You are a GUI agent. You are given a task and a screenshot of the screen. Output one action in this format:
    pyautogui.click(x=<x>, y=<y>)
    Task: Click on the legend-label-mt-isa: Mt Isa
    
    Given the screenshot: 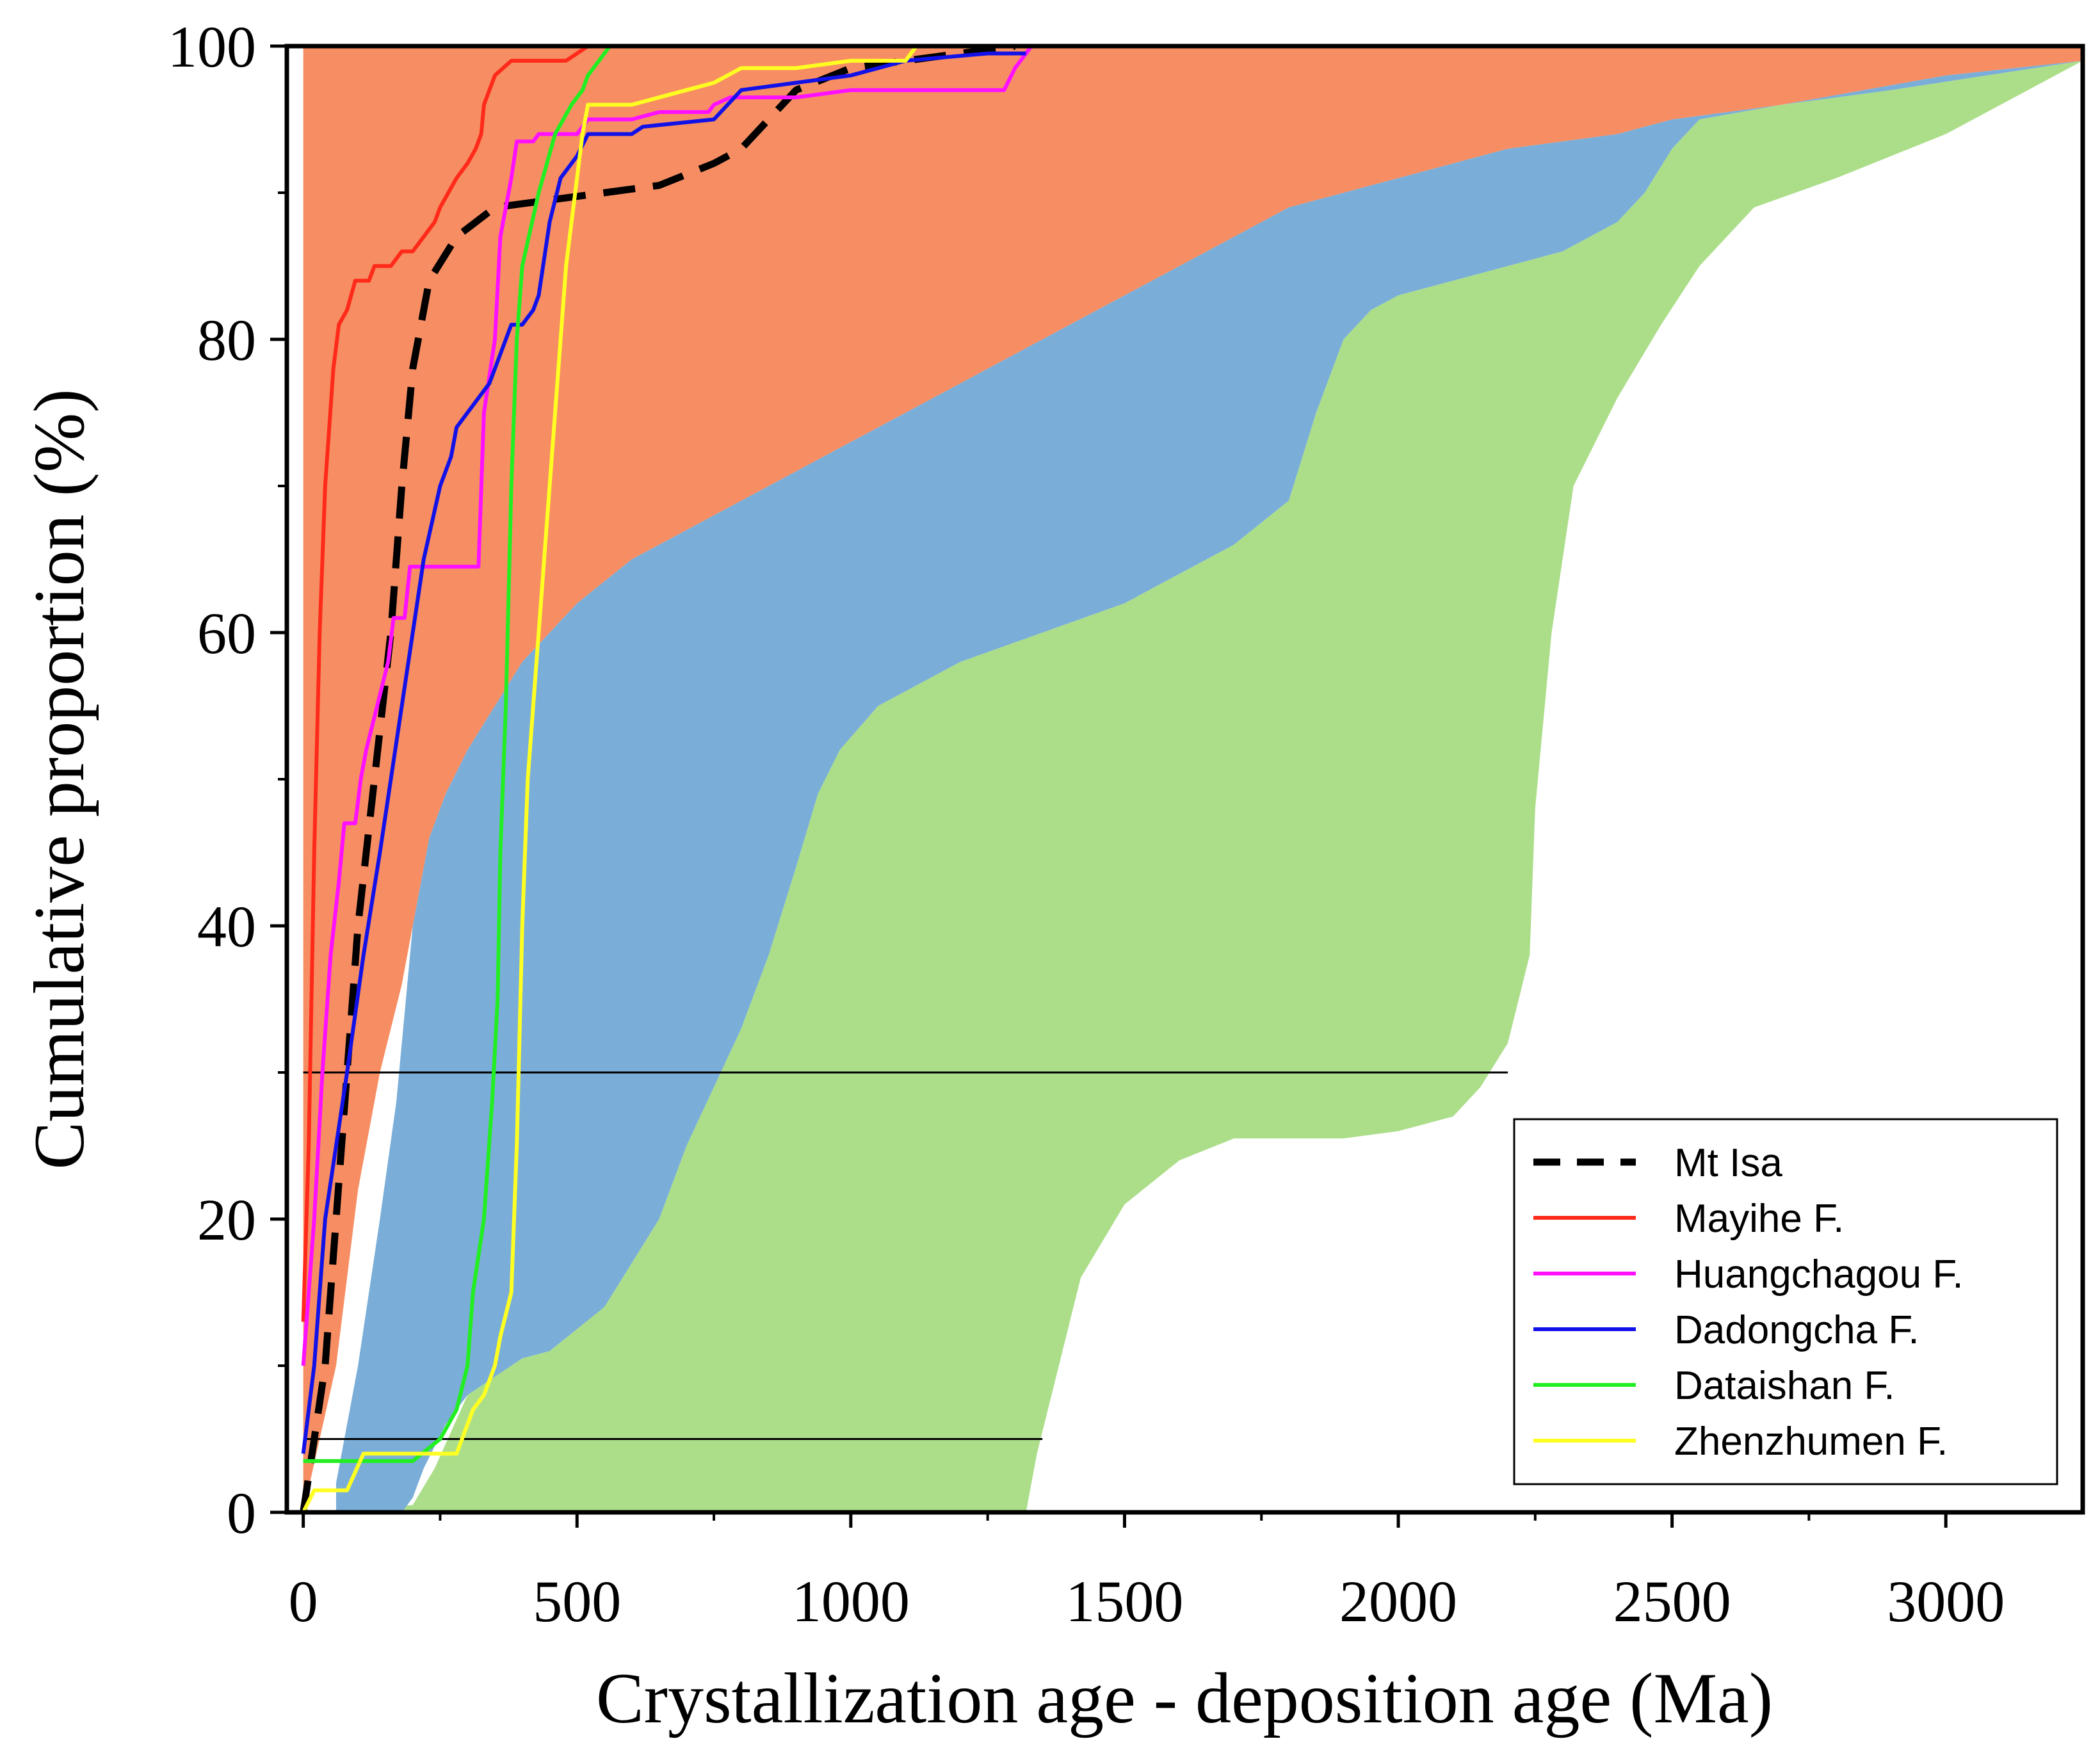 What is the action you would take?
    pyautogui.click(x=1728, y=1163)
    